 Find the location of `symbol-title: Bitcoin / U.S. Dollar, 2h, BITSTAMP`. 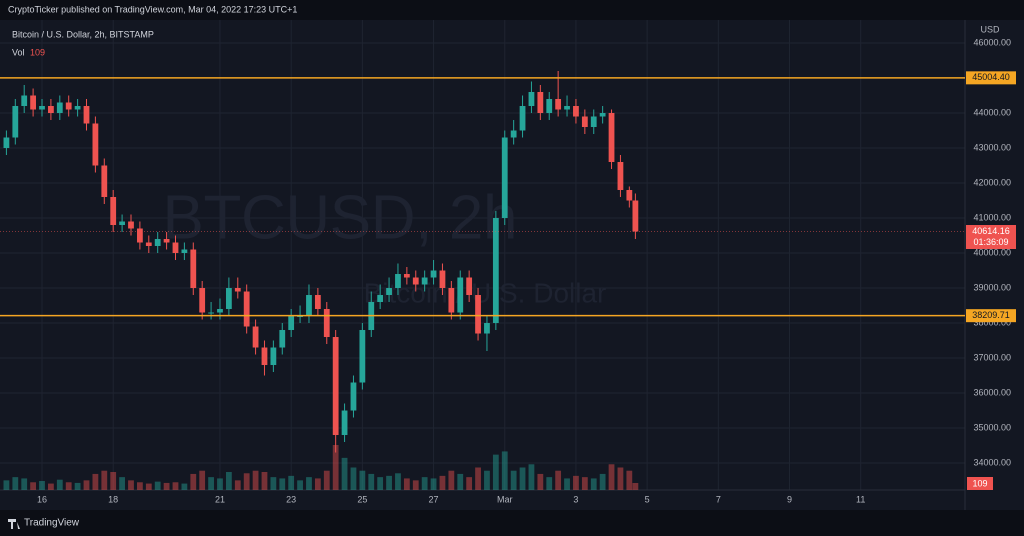

symbol-title: Bitcoin / U.S. Dollar, 2h, BITSTAMP is located at coordinates (83, 34).